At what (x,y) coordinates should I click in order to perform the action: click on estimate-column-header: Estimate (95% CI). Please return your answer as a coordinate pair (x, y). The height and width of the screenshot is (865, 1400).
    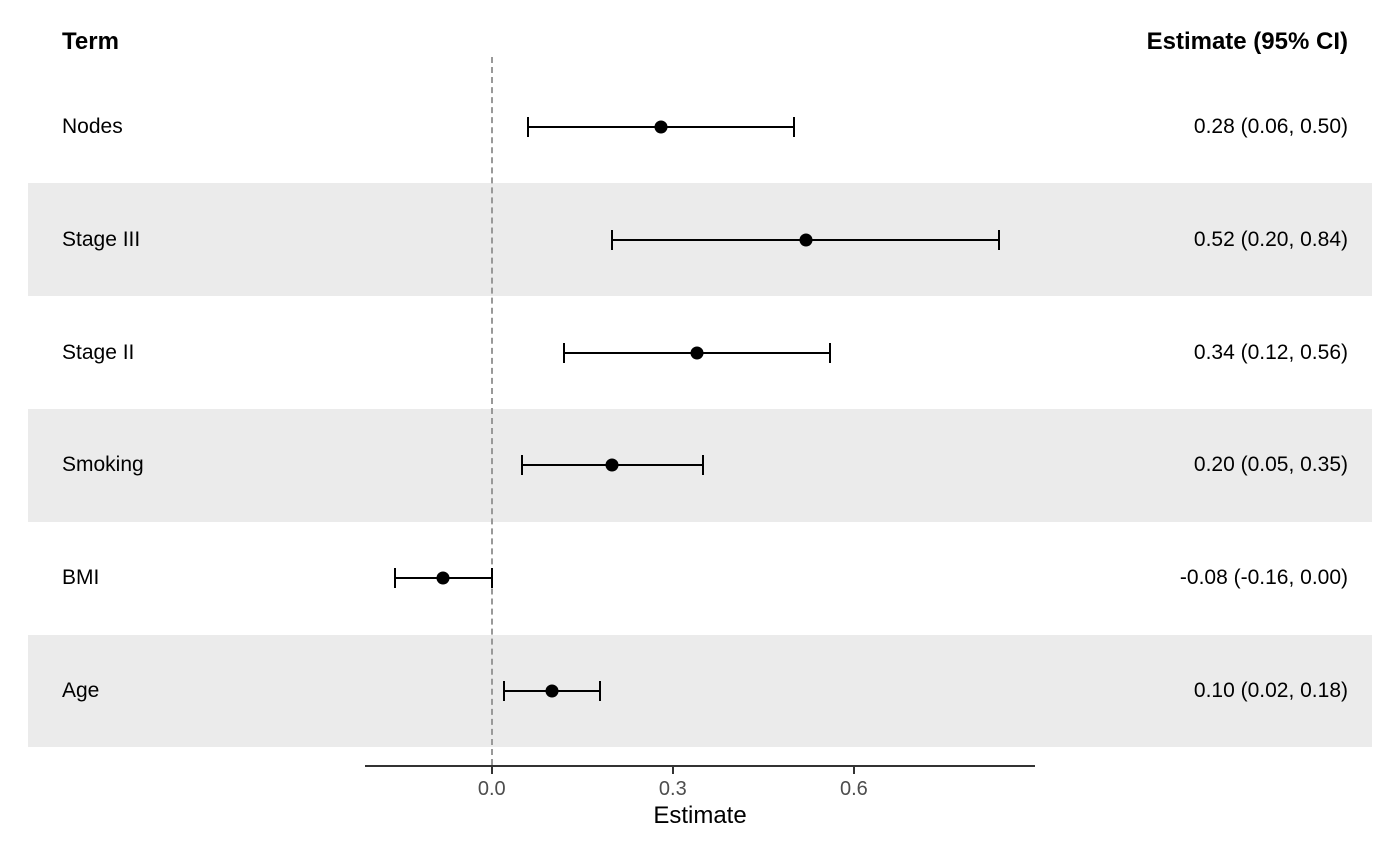
    Looking at the image, I should click on (1247, 41).